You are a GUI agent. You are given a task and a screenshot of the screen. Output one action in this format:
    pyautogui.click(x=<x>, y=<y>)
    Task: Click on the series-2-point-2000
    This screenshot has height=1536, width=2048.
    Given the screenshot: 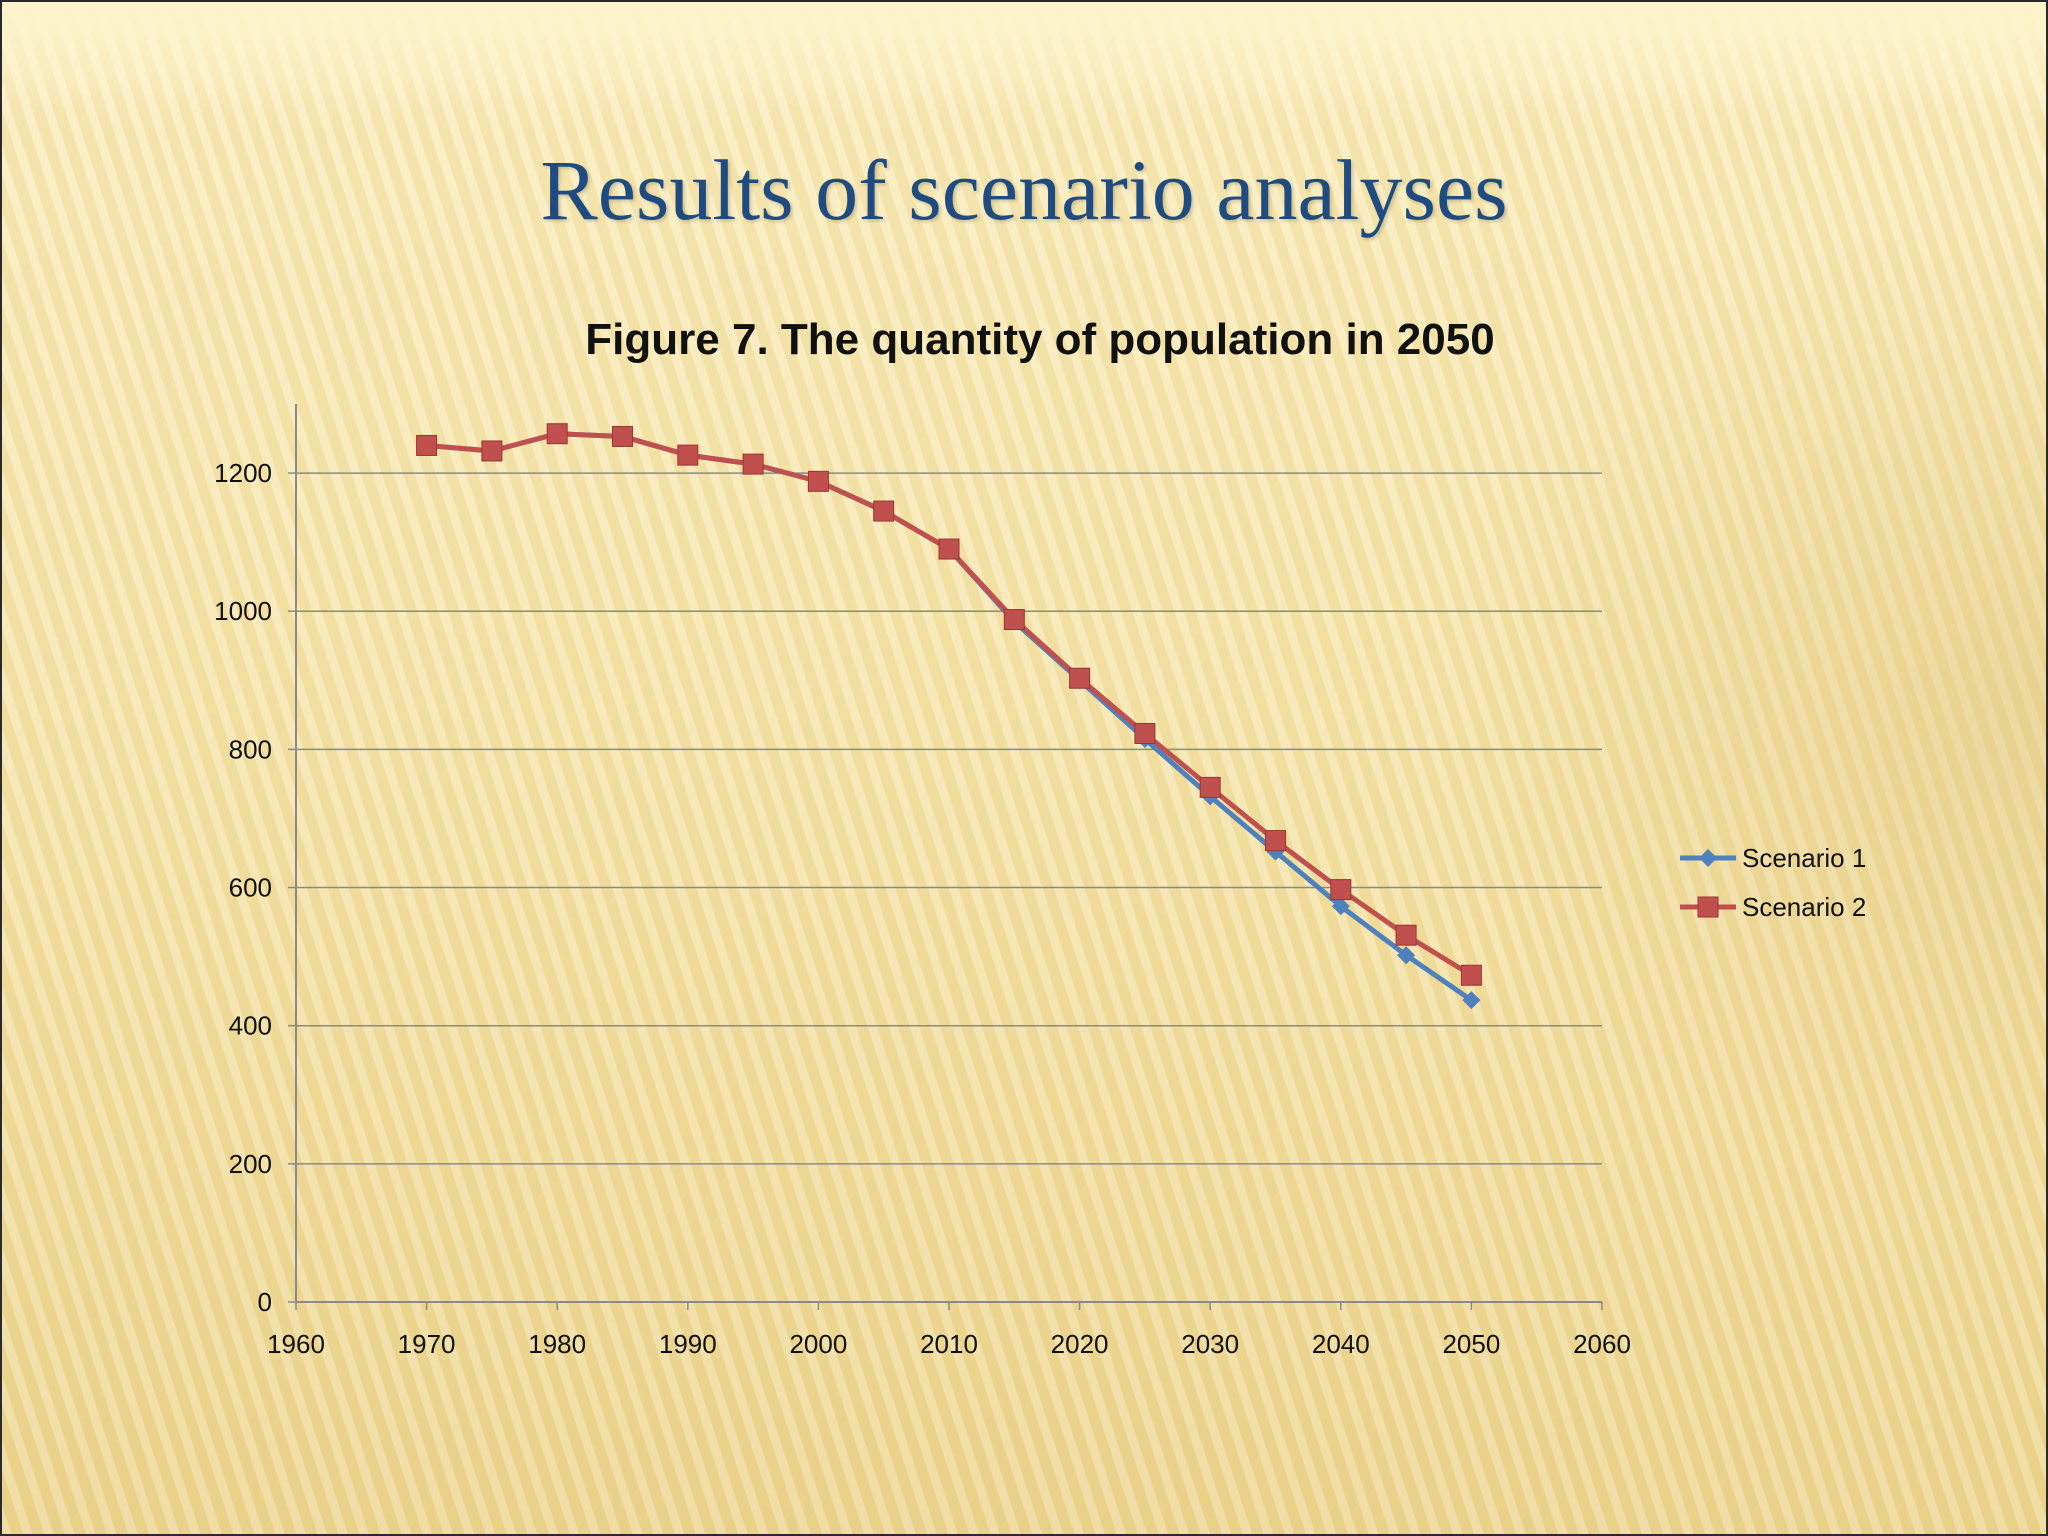 What is the action you would take?
    pyautogui.click(x=818, y=481)
    